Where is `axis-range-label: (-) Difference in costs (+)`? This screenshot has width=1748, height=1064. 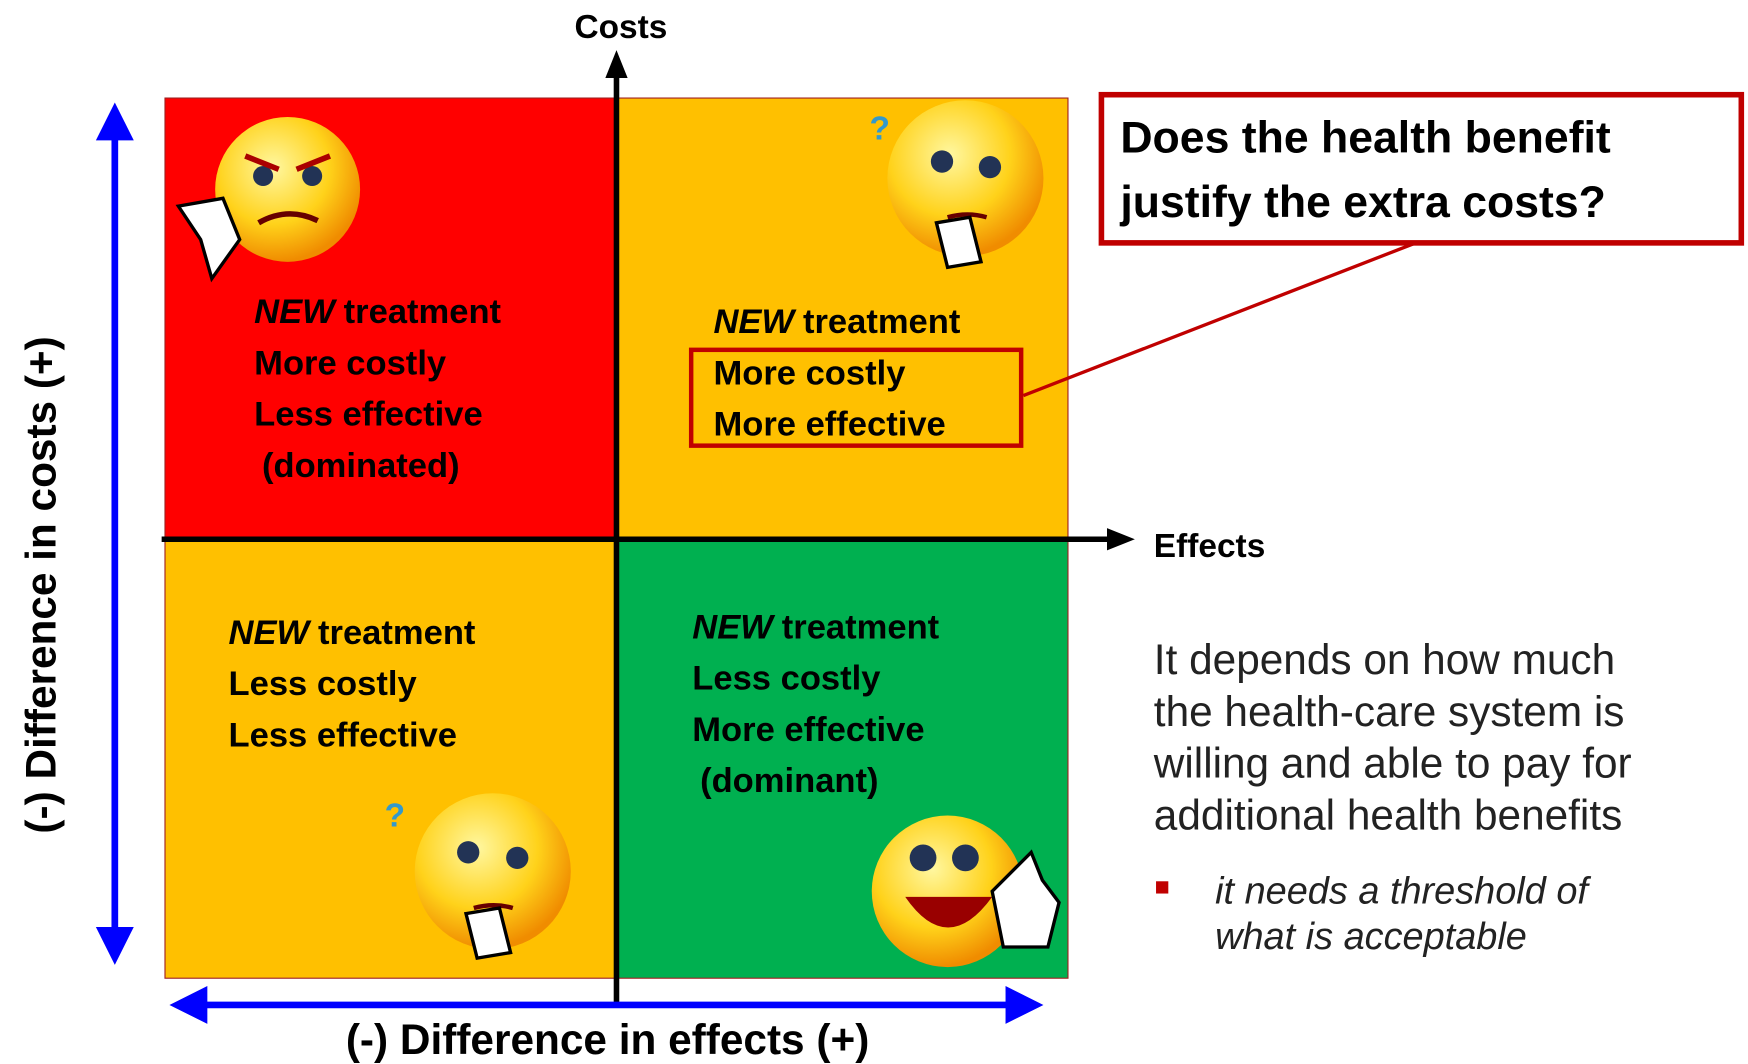 axis-range-label: (-) Difference in costs (+) is located at coordinates (41, 584).